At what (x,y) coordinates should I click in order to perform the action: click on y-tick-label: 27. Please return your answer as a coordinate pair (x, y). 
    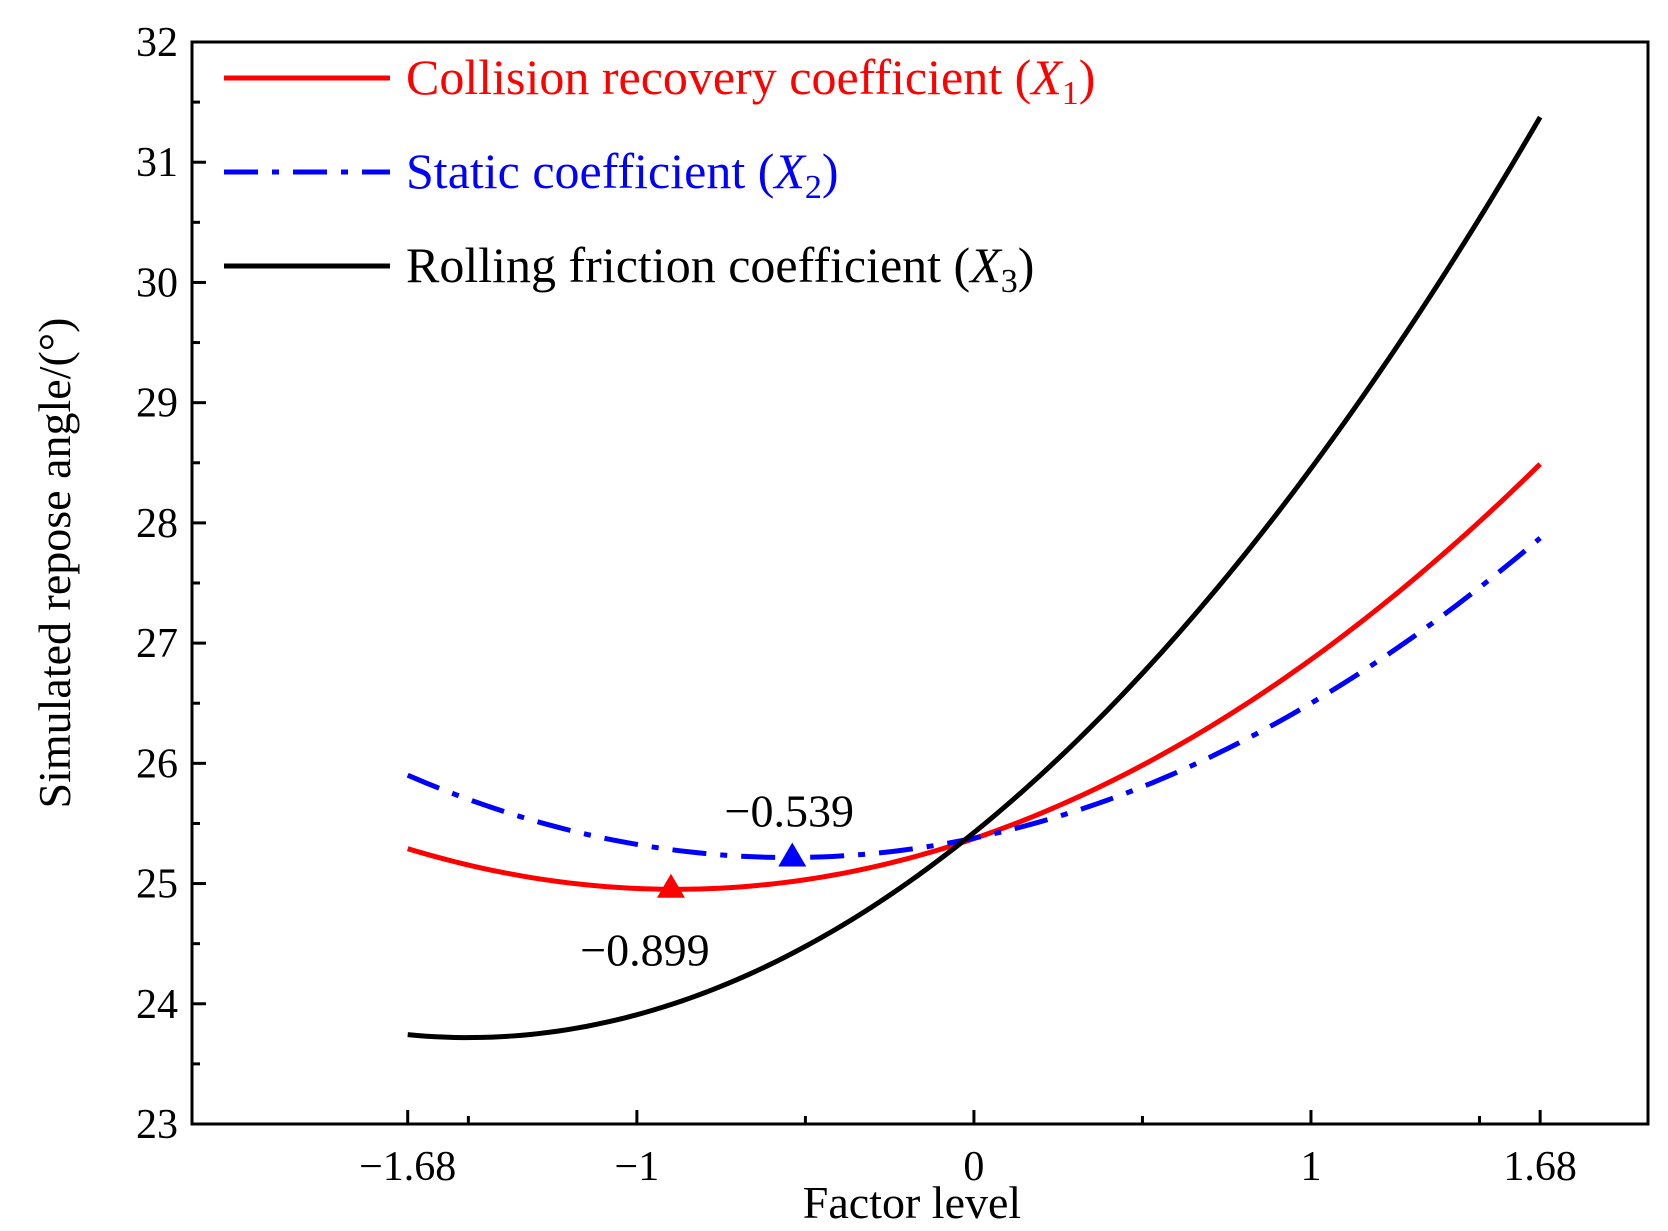
    Looking at the image, I should click on (157, 644).